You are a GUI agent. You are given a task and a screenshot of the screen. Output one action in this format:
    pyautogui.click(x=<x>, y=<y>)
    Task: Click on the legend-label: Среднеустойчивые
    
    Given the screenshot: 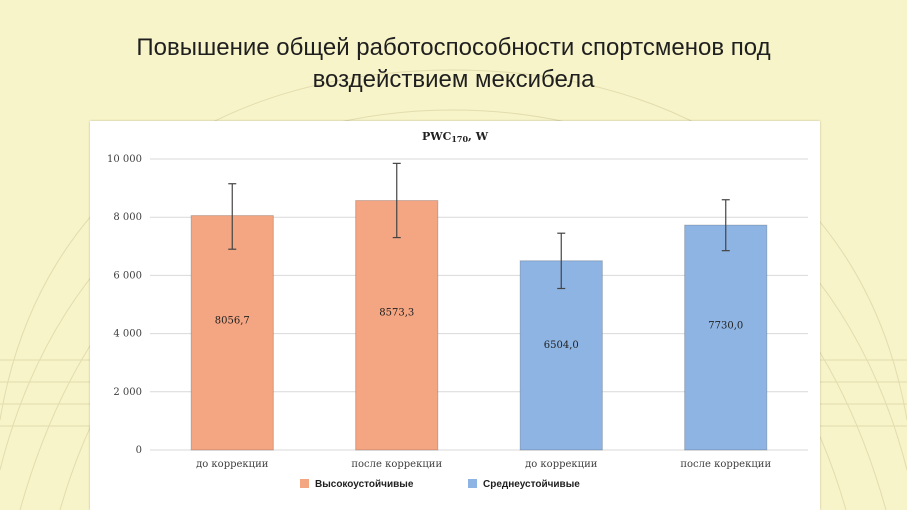 What is the action you would take?
    pyautogui.click(x=531, y=484)
    